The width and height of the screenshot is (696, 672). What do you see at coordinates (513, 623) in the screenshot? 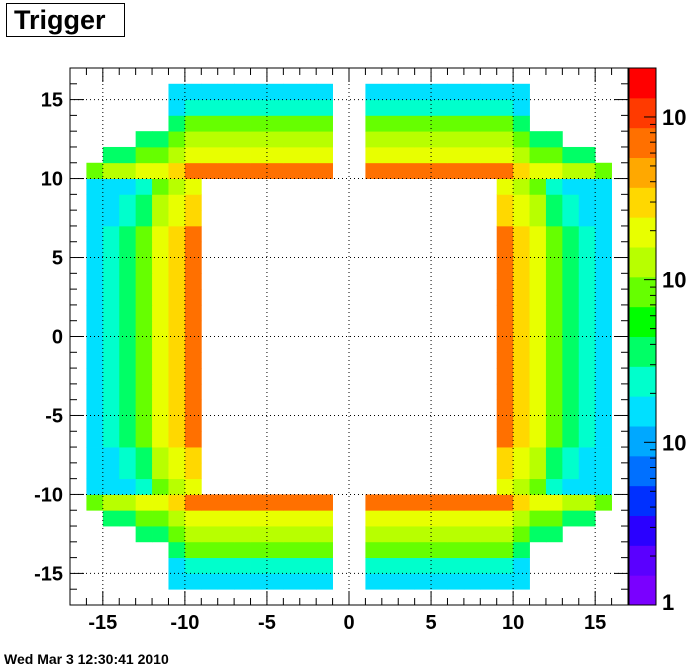
I see `x-tick-label: 10` at bounding box center [513, 623].